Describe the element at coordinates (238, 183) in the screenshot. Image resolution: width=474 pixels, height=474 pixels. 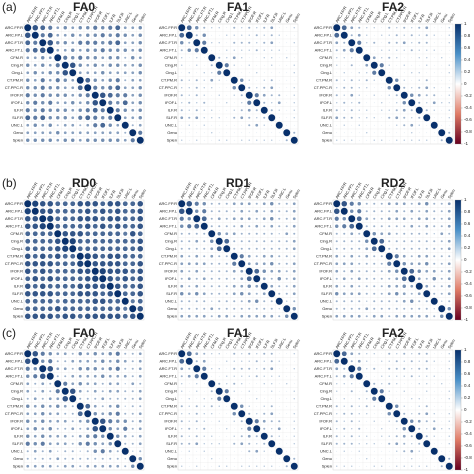
I see `panel-title: RD1` at that location.